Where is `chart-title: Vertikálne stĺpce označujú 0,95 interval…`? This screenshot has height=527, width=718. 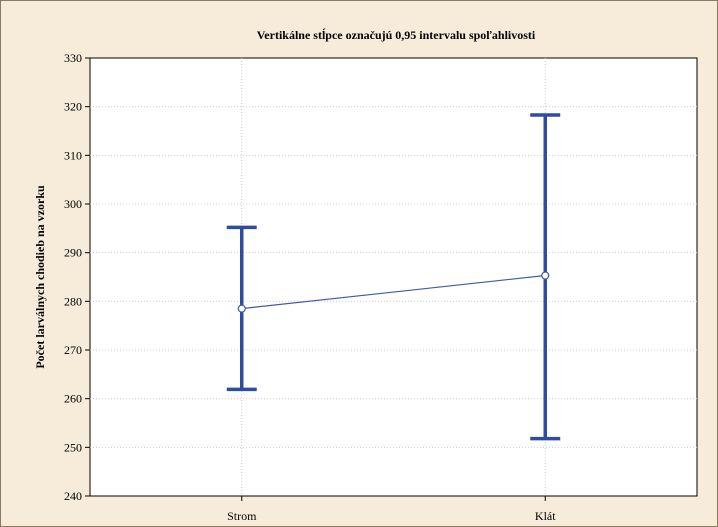 chart-title: Vertikálne stĺpce označujú 0,95 interval… is located at coordinates (396, 34).